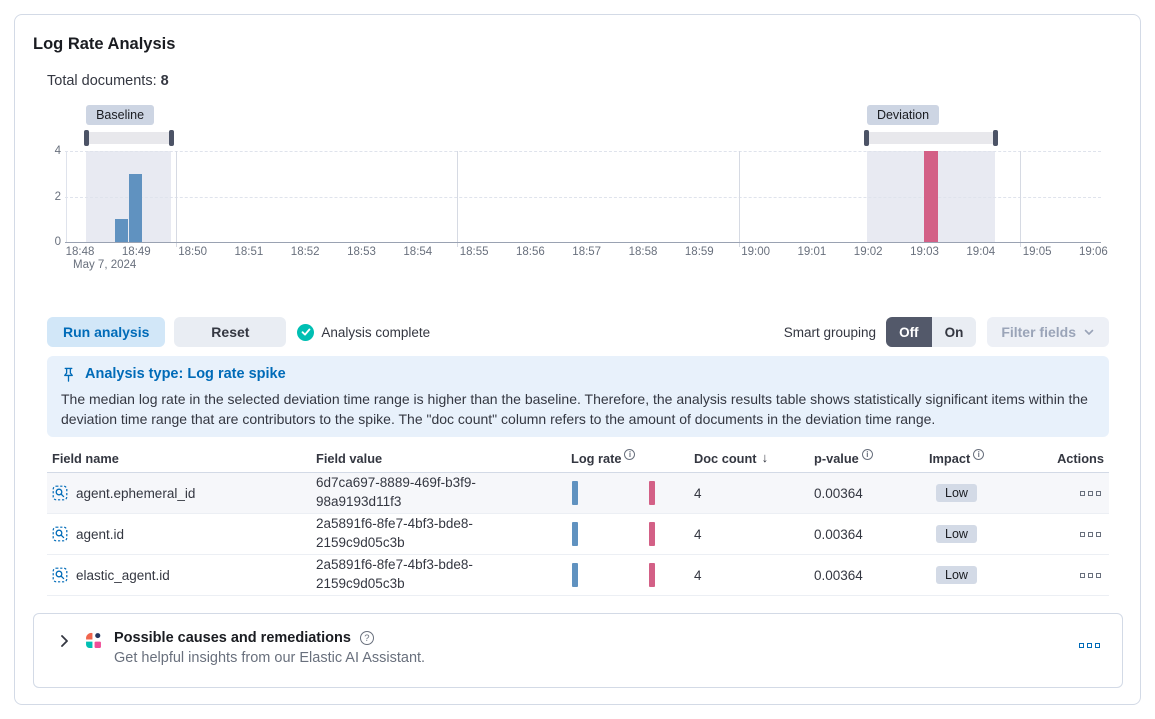  I want to click on x-tick-label: 19:00, so click(755, 252).